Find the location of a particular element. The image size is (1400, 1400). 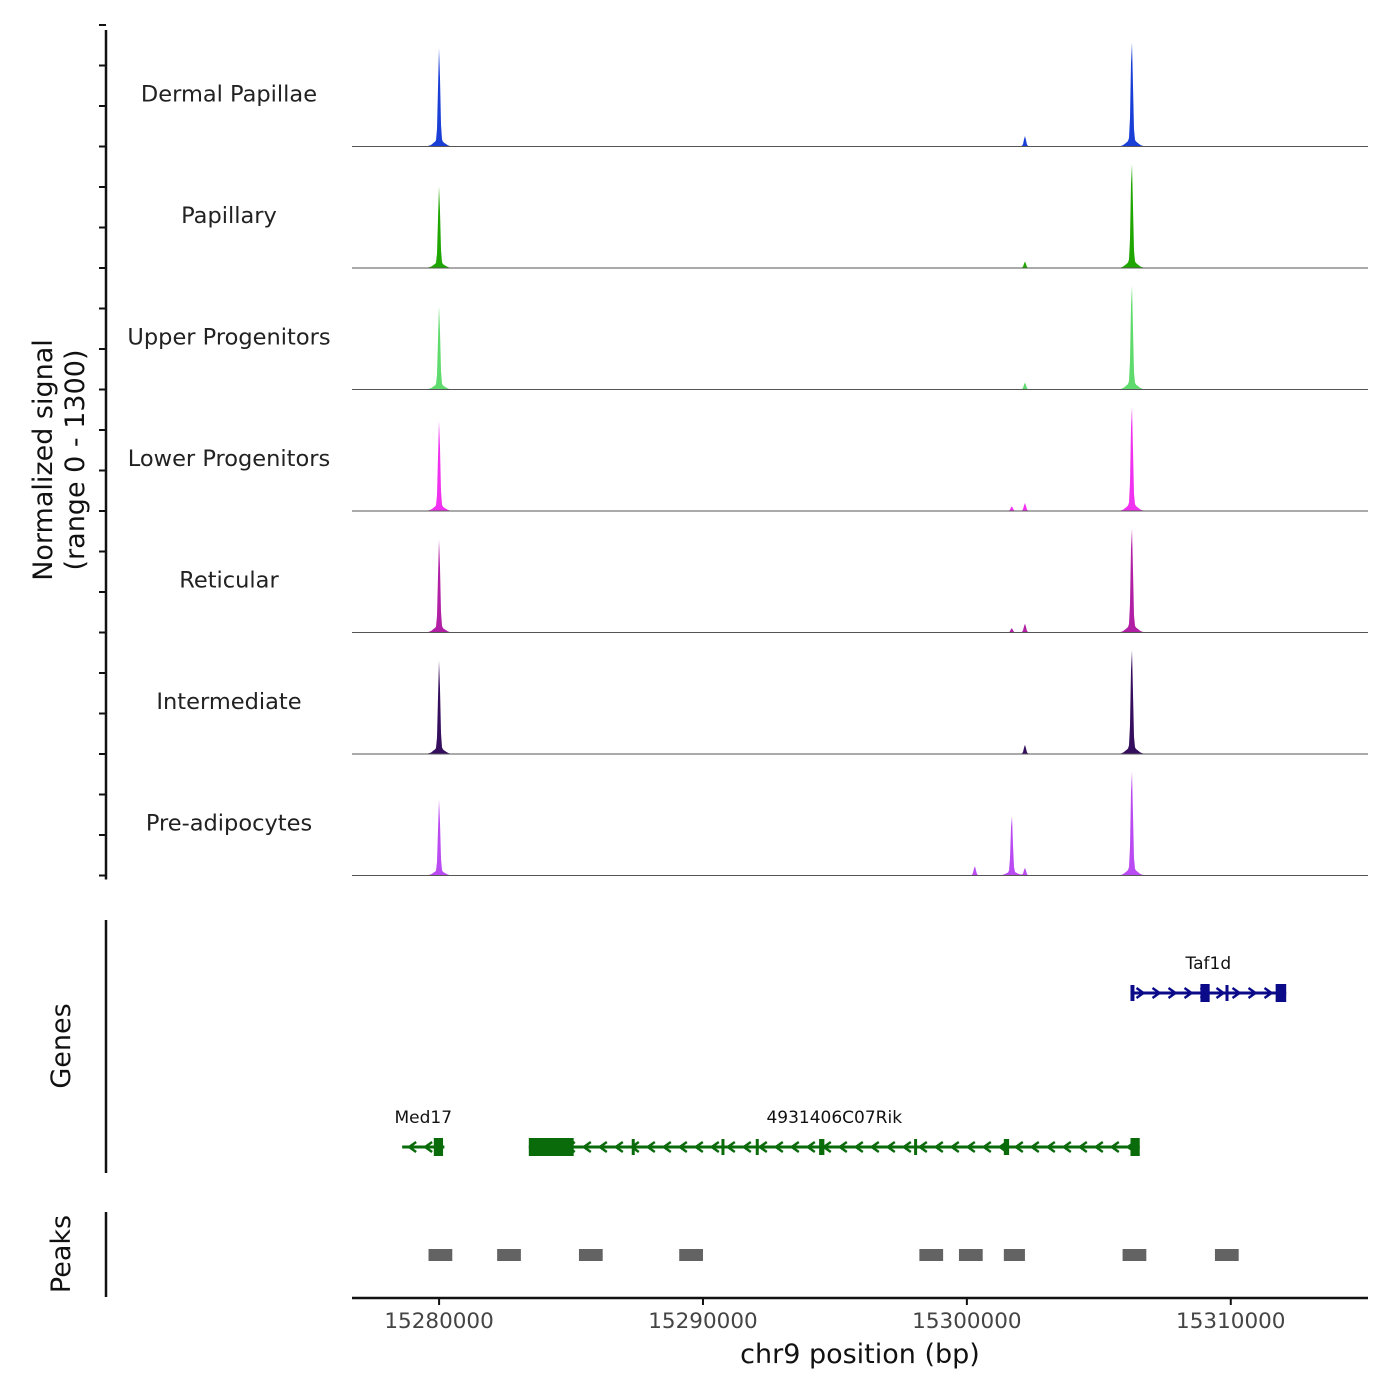

gene-Med17: Med17 is located at coordinates (423, 1132).